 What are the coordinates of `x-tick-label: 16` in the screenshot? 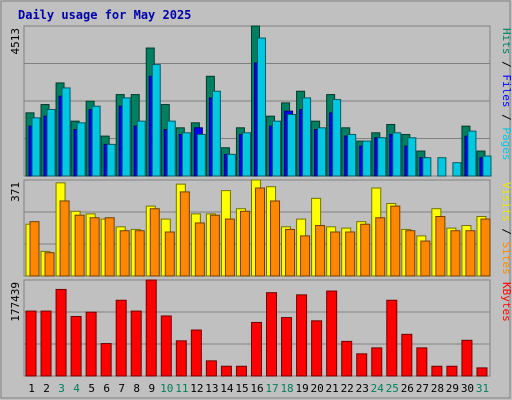 It's located at (256, 388).